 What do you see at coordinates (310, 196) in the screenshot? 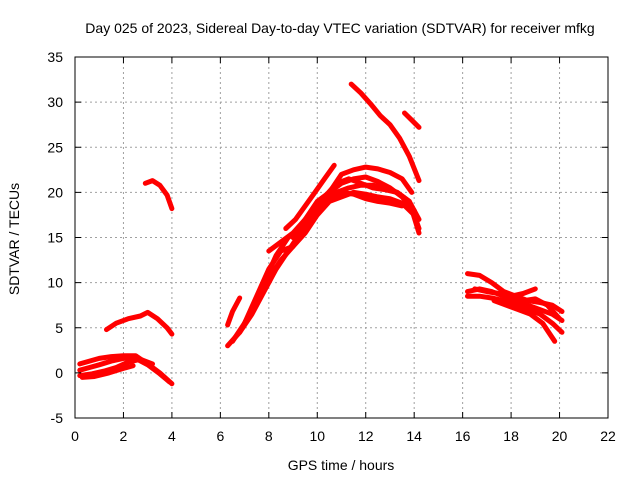
I see `series-arc-e` at bounding box center [310, 196].